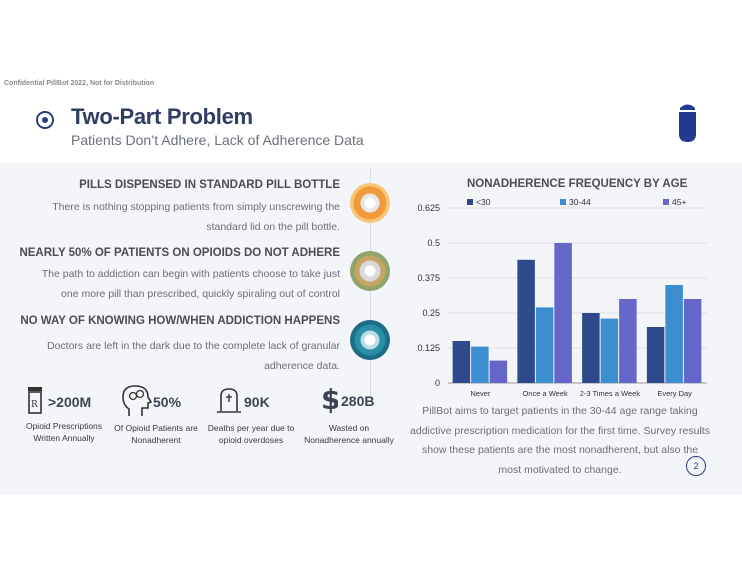 Image resolution: width=742 pixels, height=573 pixels. I want to click on stat-prescriptions-value: >200M, so click(70, 402).